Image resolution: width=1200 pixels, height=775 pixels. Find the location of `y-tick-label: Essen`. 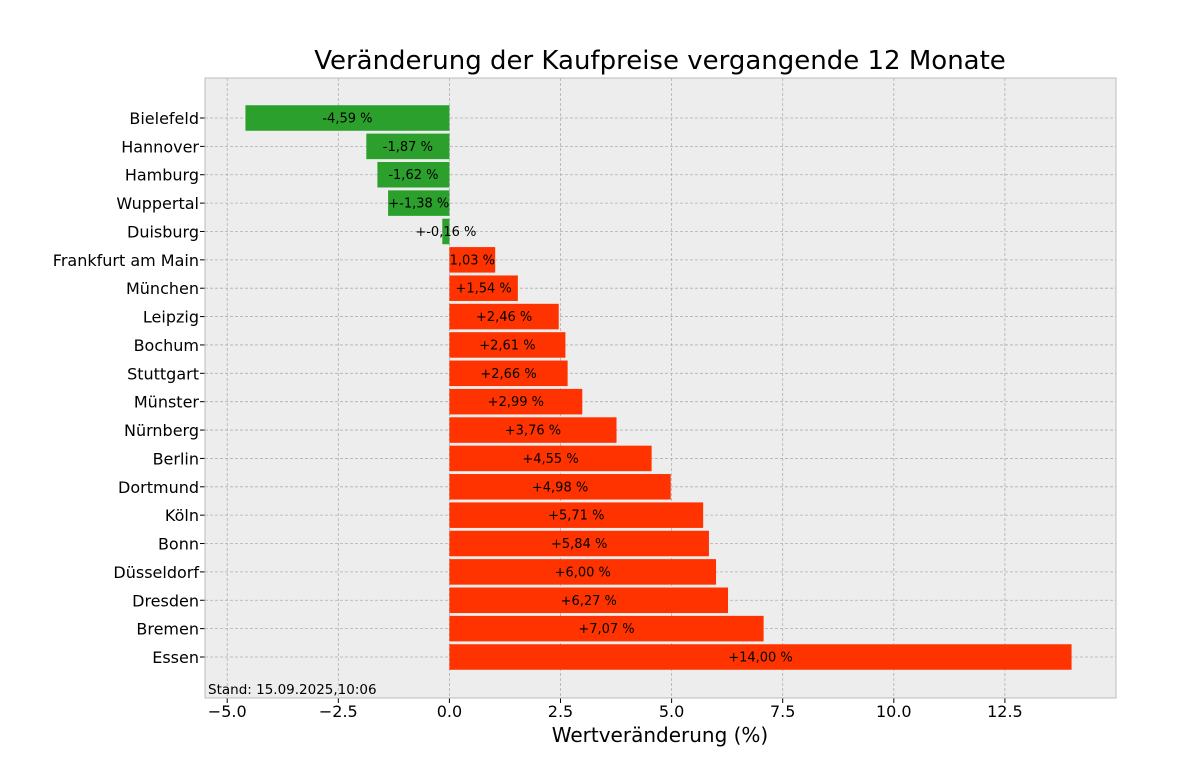

y-tick-label: Essen is located at coordinates (175, 657).